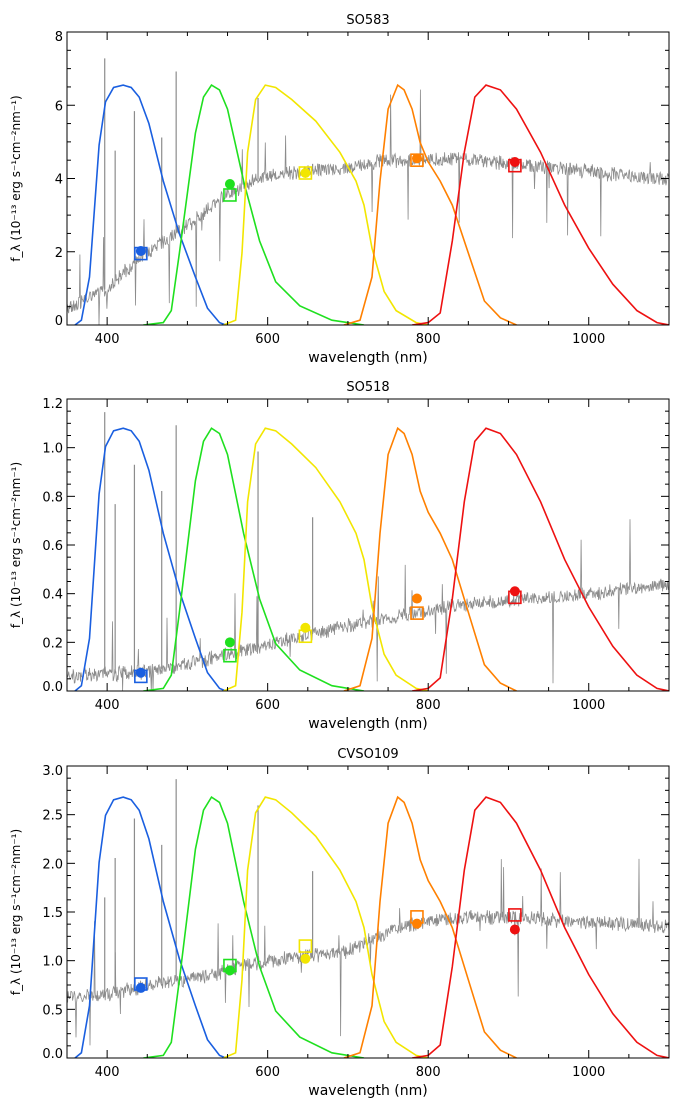 The image size is (676, 1105). What do you see at coordinates (52, 864) in the screenshot?
I see `y-tick-label: 2.0` at bounding box center [52, 864].